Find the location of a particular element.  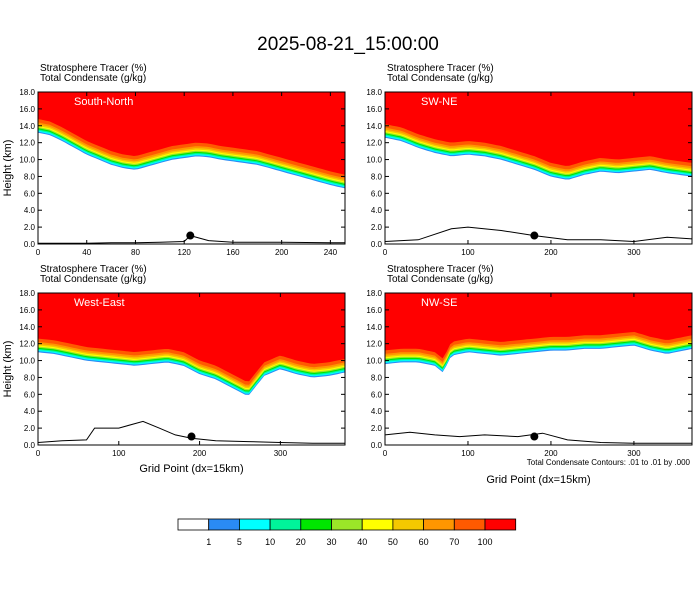

panel-label: SW-NE is located at coordinates (439, 102).